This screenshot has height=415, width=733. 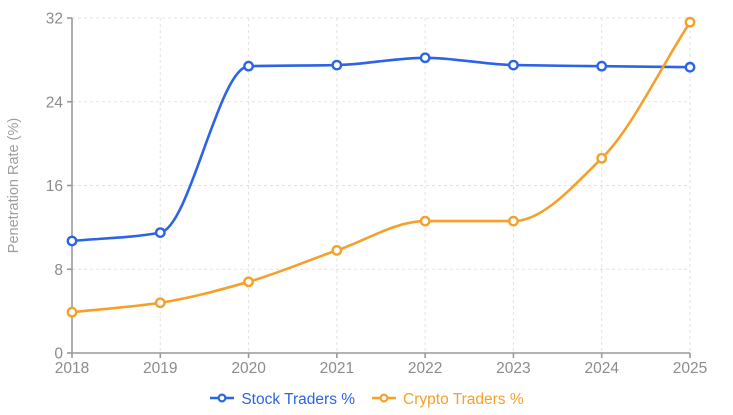 What do you see at coordinates (72, 368) in the screenshot?
I see `x-tick-label: 2018` at bounding box center [72, 368].